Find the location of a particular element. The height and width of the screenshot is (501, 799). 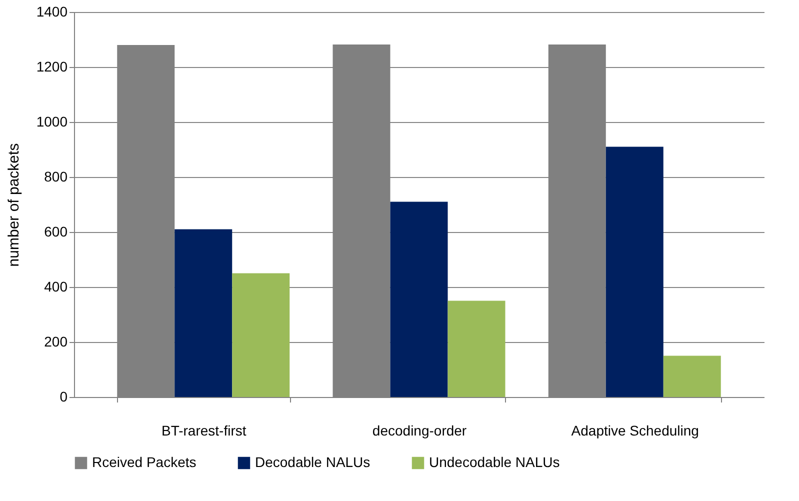

x-tick-label: Adaptive Scheduling is located at coordinates (635, 430).